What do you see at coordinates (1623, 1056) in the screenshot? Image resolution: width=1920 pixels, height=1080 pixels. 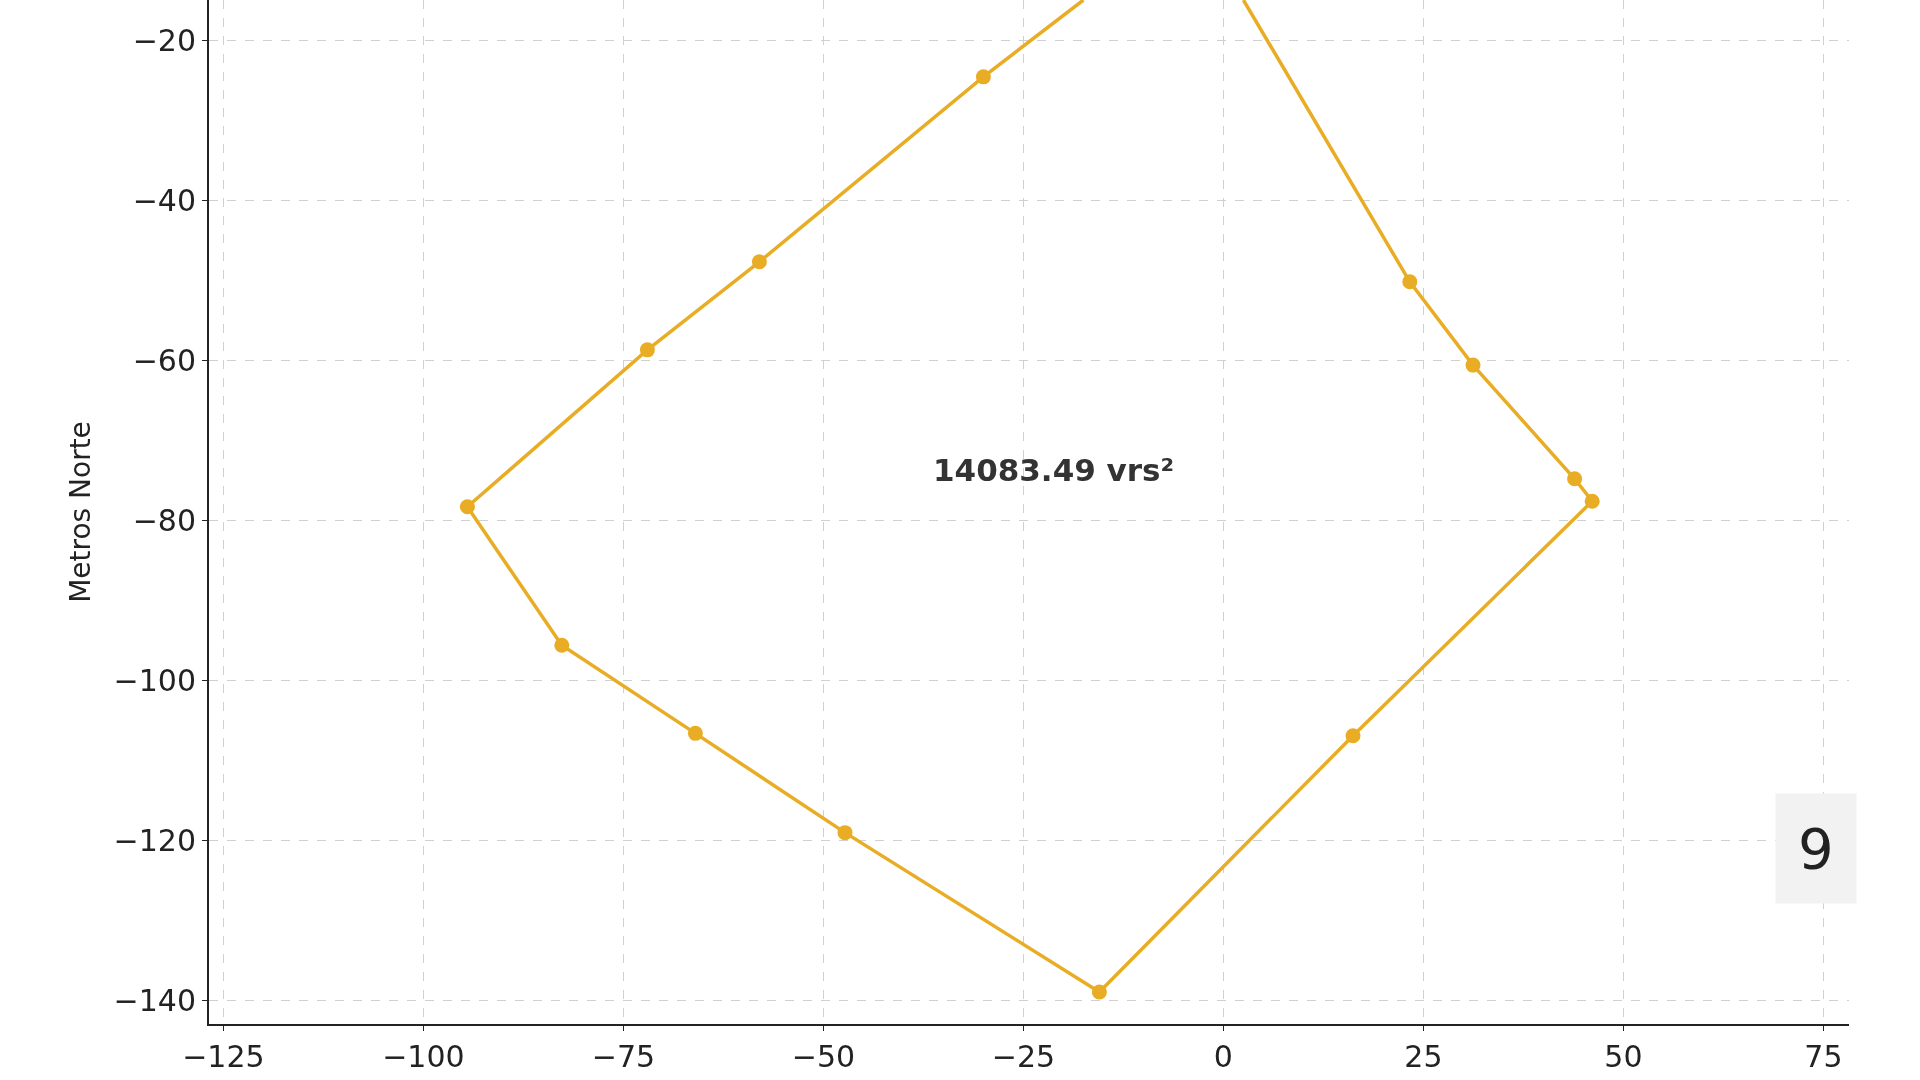 I see `x-tick-label: 50` at bounding box center [1623, 1056].